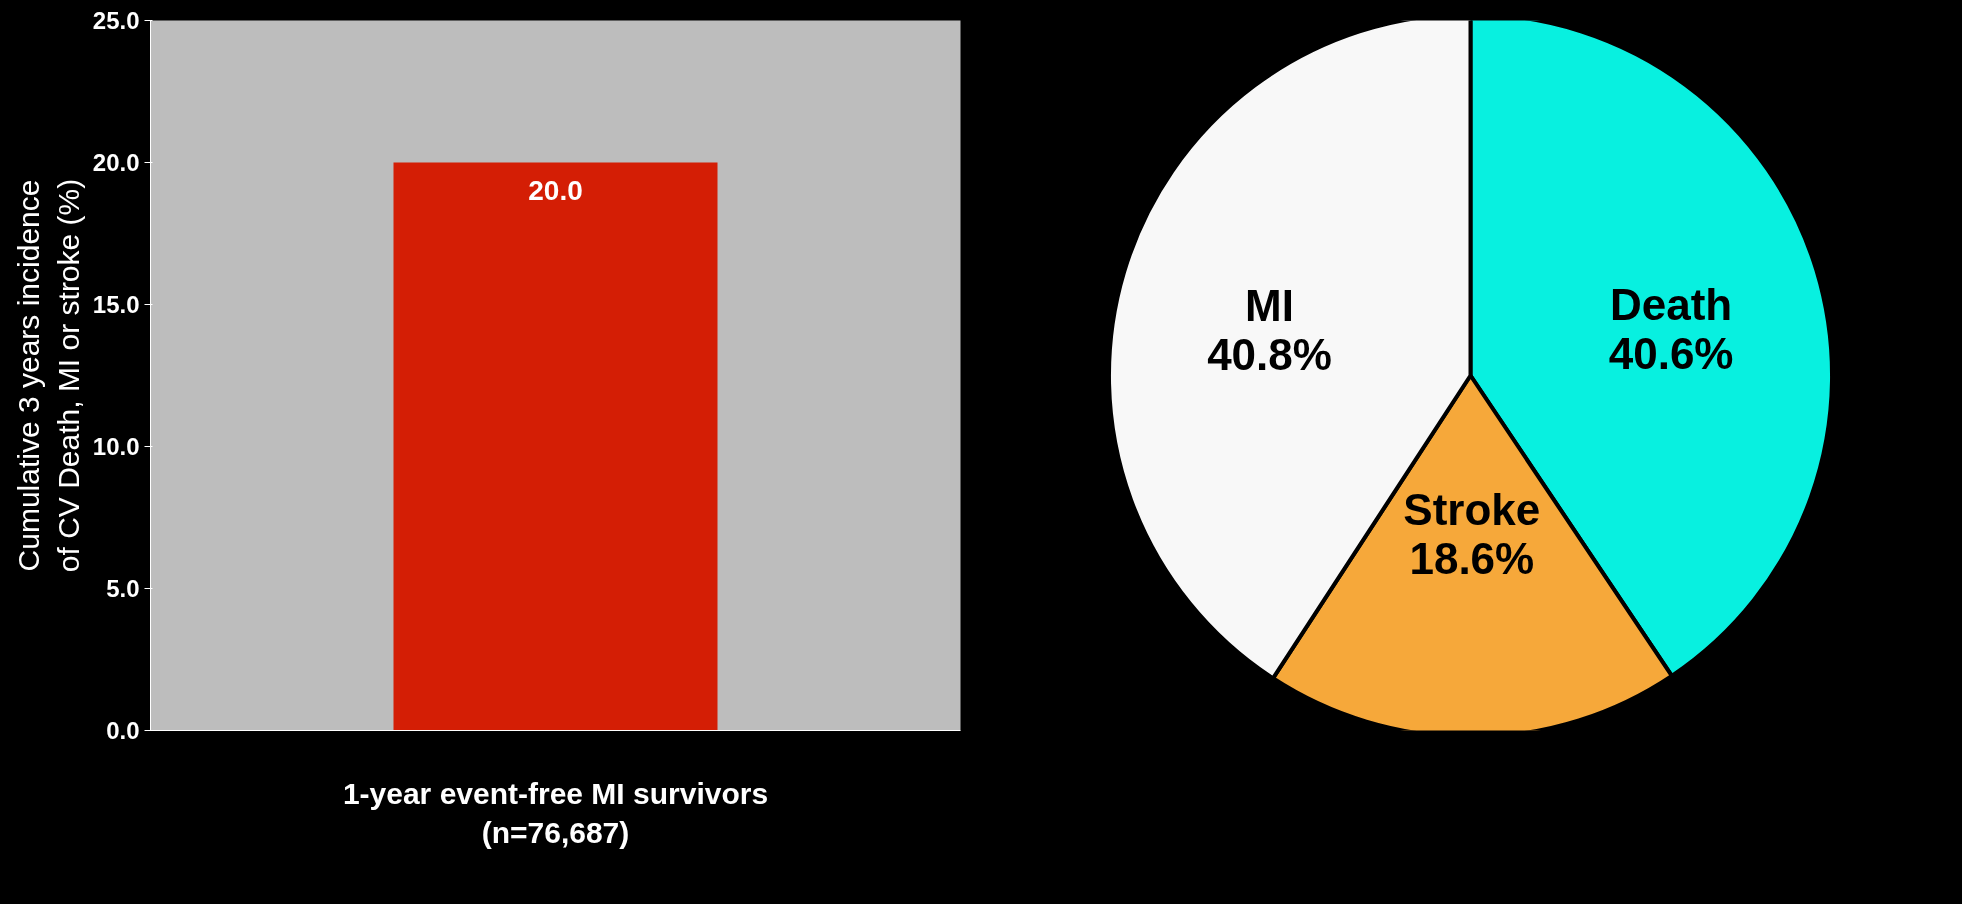  I want to click on y-tick-label: 5.0, so click(123, 588).